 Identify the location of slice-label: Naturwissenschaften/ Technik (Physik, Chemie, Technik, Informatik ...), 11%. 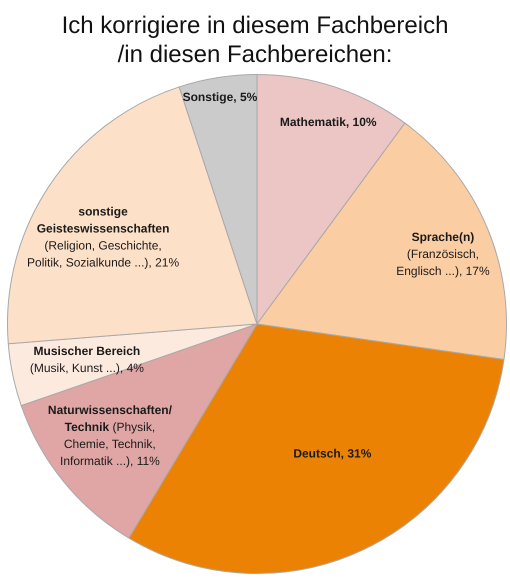
(110, 435).